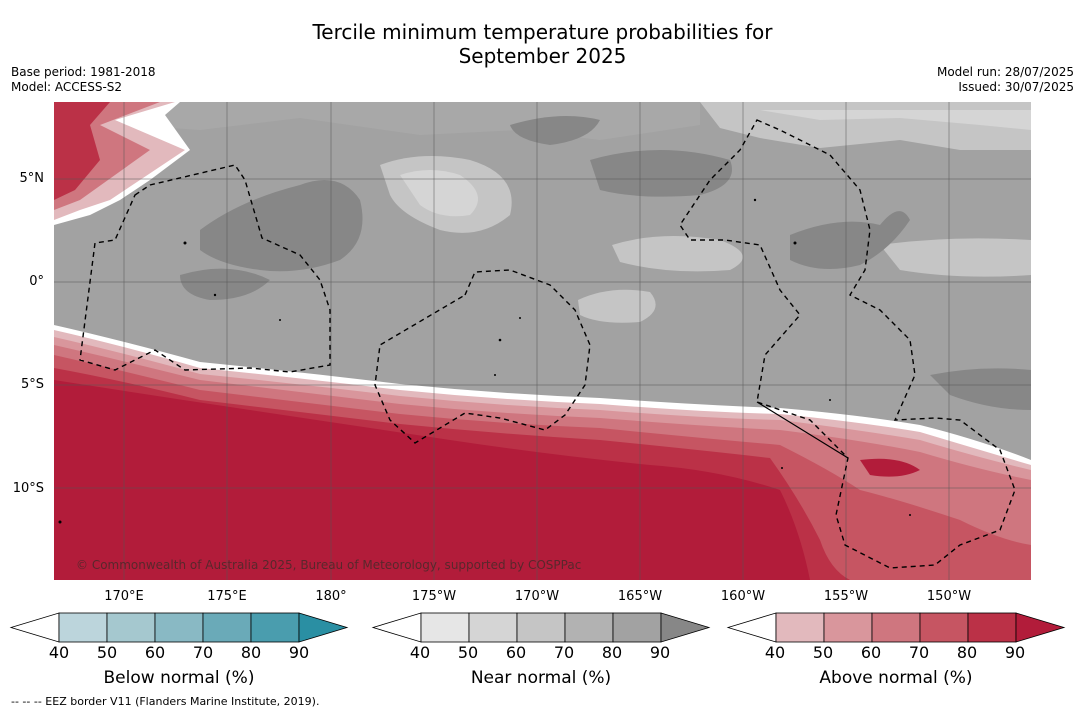 The width and height of the screenshot is (1085, 713). Describe the element at coordinates (227, 596) in the screenshot. I see `lon-label-175e: 175°E` at that location.